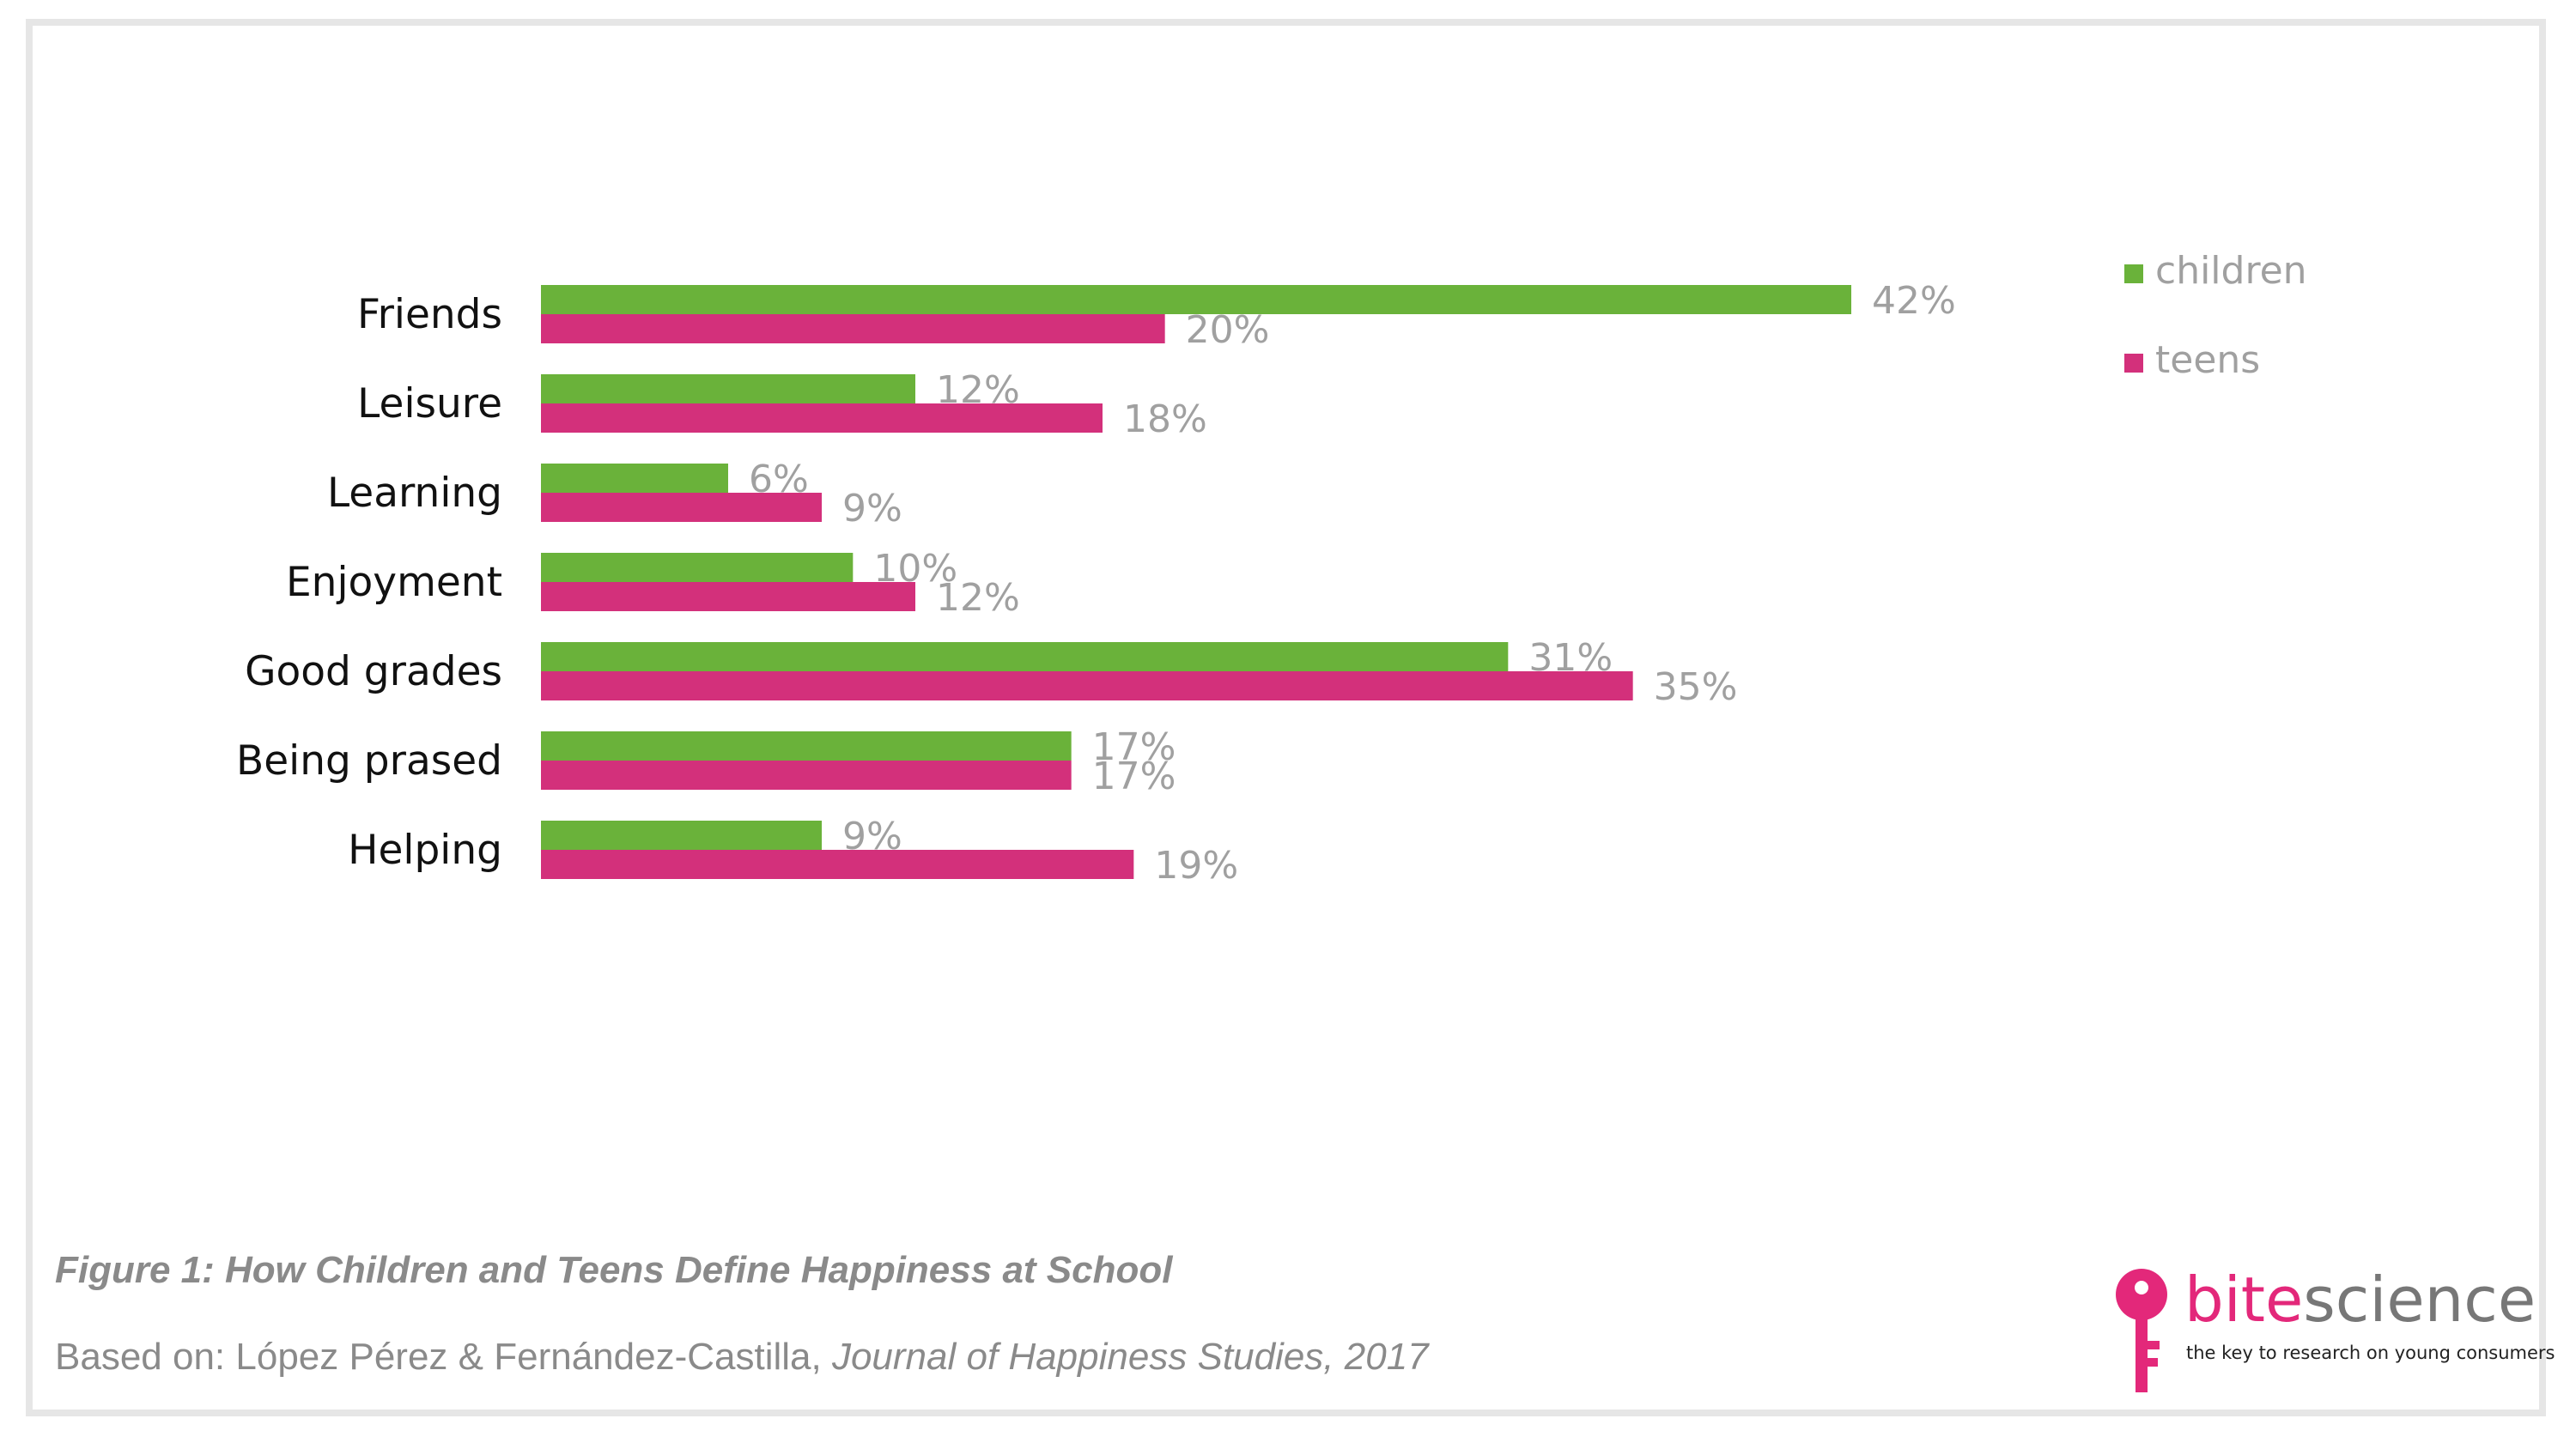 This screenshot has width=2576, height=1449. What do you see at coordinates (2141, 1330) in the screenshot?
I see `key-icon` at bounding box center [2141, 1330].